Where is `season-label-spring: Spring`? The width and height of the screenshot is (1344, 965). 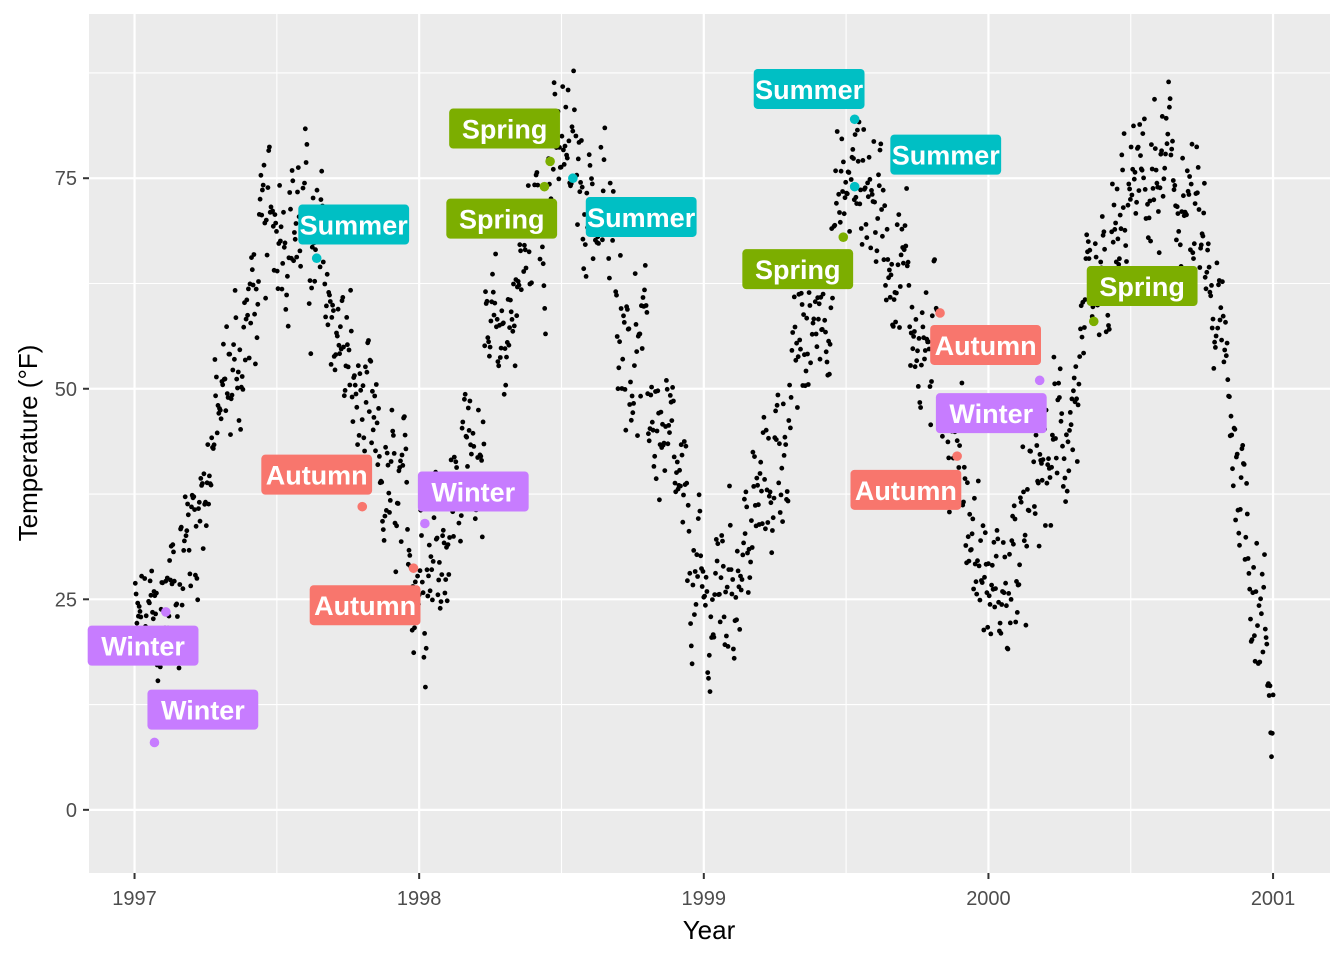 season-label-spring: Spring is located at coordinates (798, 269).